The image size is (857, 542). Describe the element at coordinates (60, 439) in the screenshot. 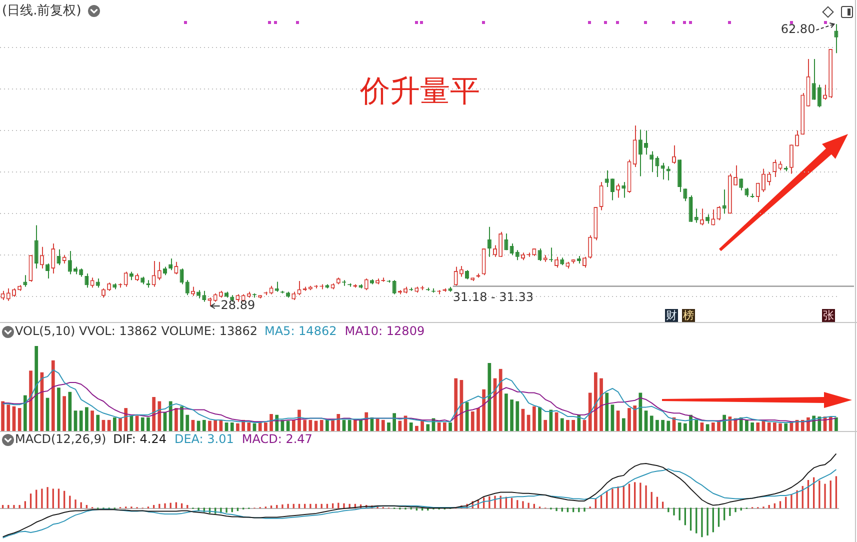

I see `chart-title: MACD(12,26,9)` at that location.